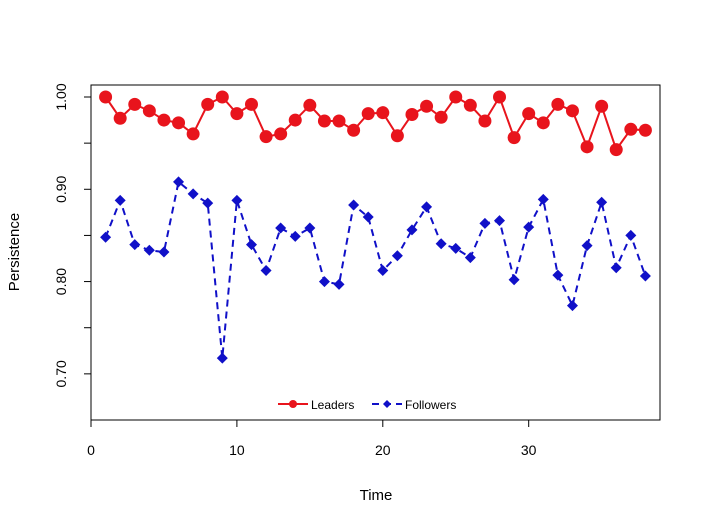 Image resolution: width=704 pixels, height=528 pixels. Describe the element at coordinates (430, 405) in the screenshot. I see `legend-label: Followers` at that location.